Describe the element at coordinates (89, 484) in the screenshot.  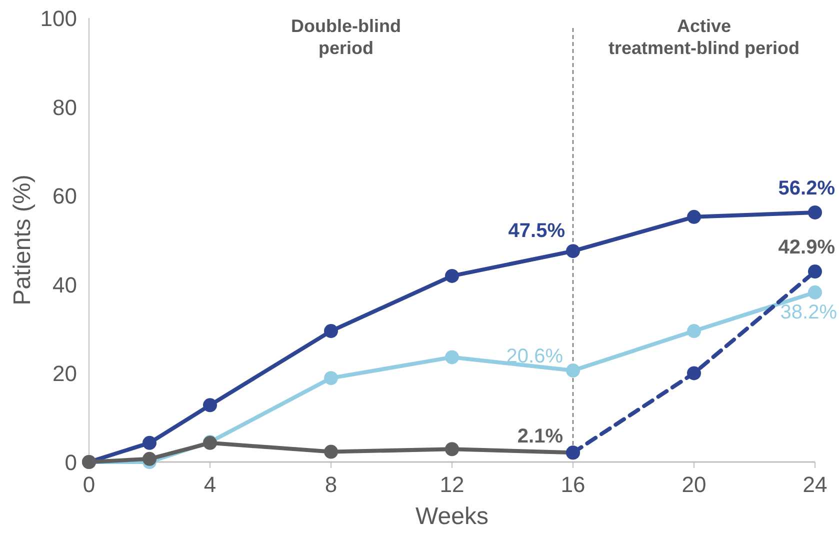
I see `x-tick-label: 0` at that location.